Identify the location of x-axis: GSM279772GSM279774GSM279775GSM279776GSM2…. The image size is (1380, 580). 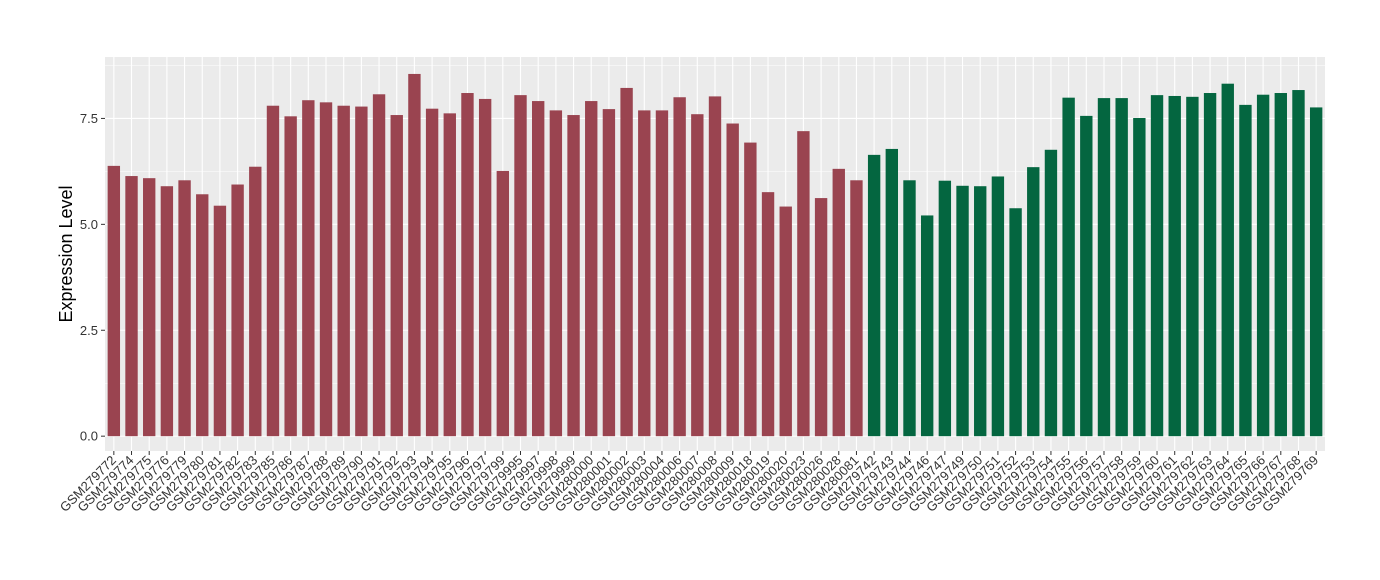
(689, 483).